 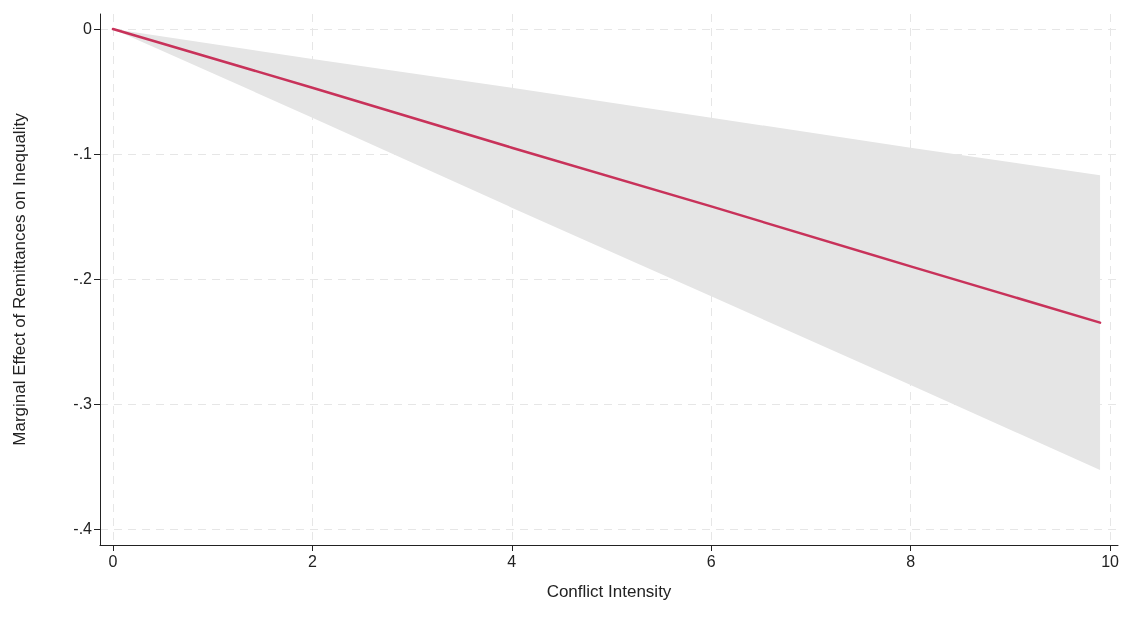 What do you see at coordinates (609, 591) in the screenshot?
I see `x-axis-title: Conflict Intensity` at bounding box center [609, 591].